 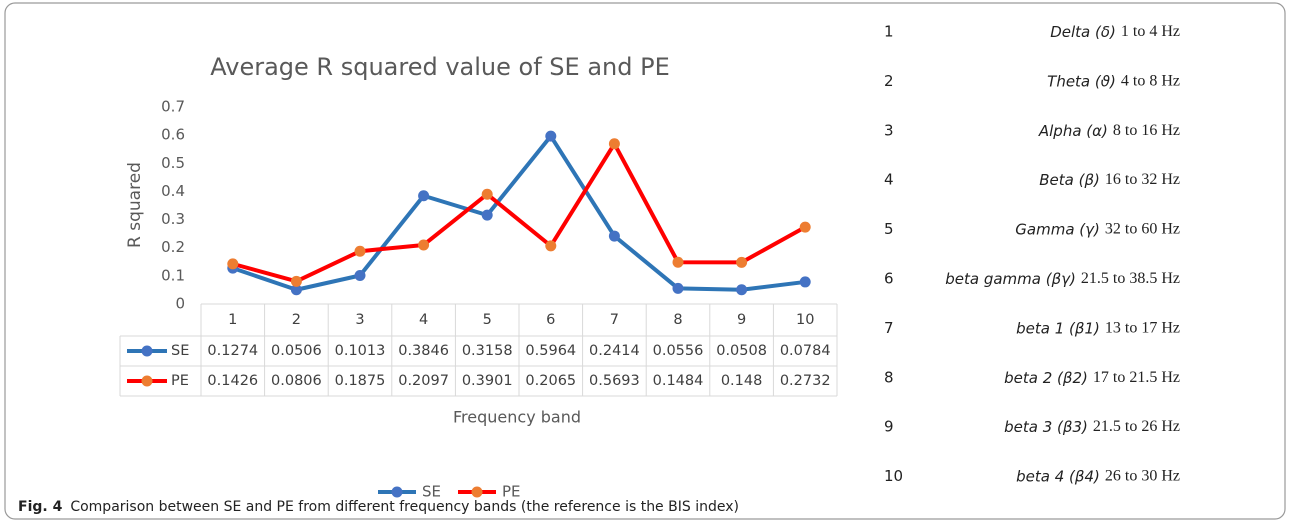 I want to click on x-tick-label: 4, so click(x=423, y=320).